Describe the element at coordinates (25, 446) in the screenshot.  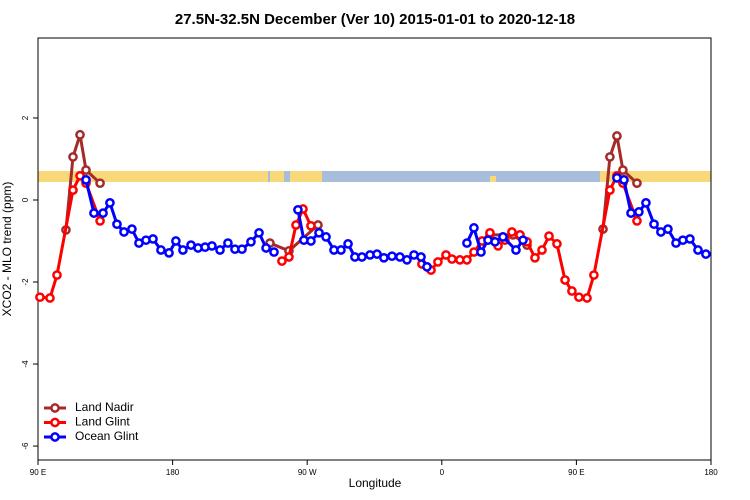
I see `y-tick-label: -6` at that location.